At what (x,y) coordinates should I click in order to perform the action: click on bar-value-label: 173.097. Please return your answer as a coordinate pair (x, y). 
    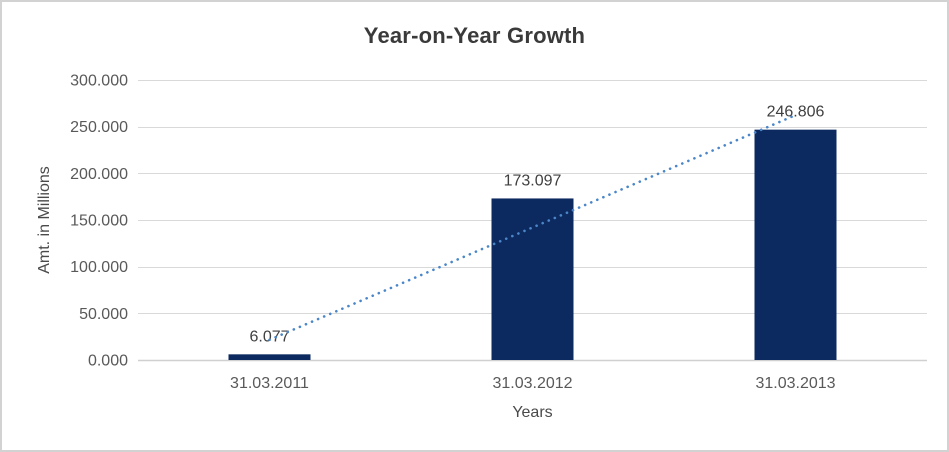
    Looking at the image, I should click on (533, 180).